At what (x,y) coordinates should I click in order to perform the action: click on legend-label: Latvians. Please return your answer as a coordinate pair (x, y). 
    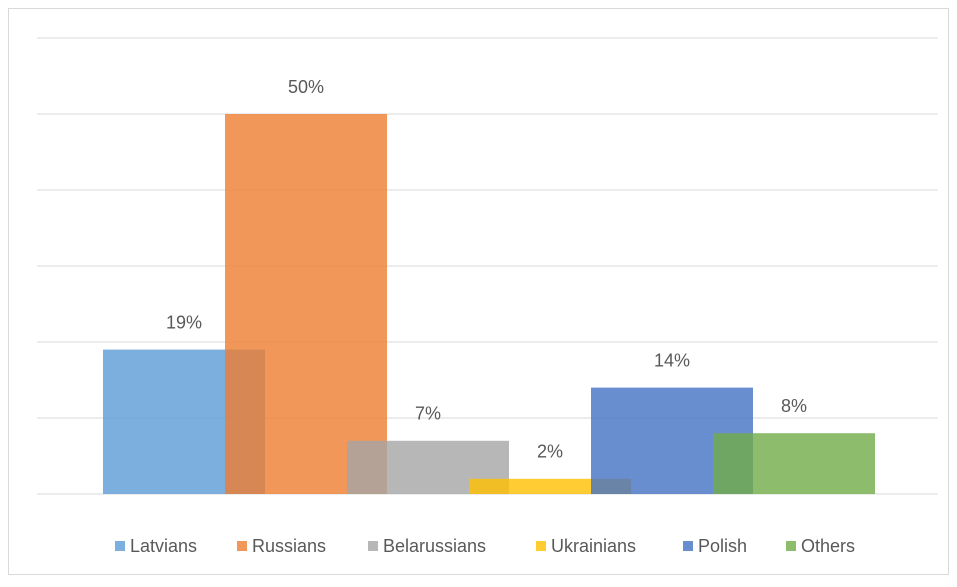
    Looking at the image, I should click on (163, 546).